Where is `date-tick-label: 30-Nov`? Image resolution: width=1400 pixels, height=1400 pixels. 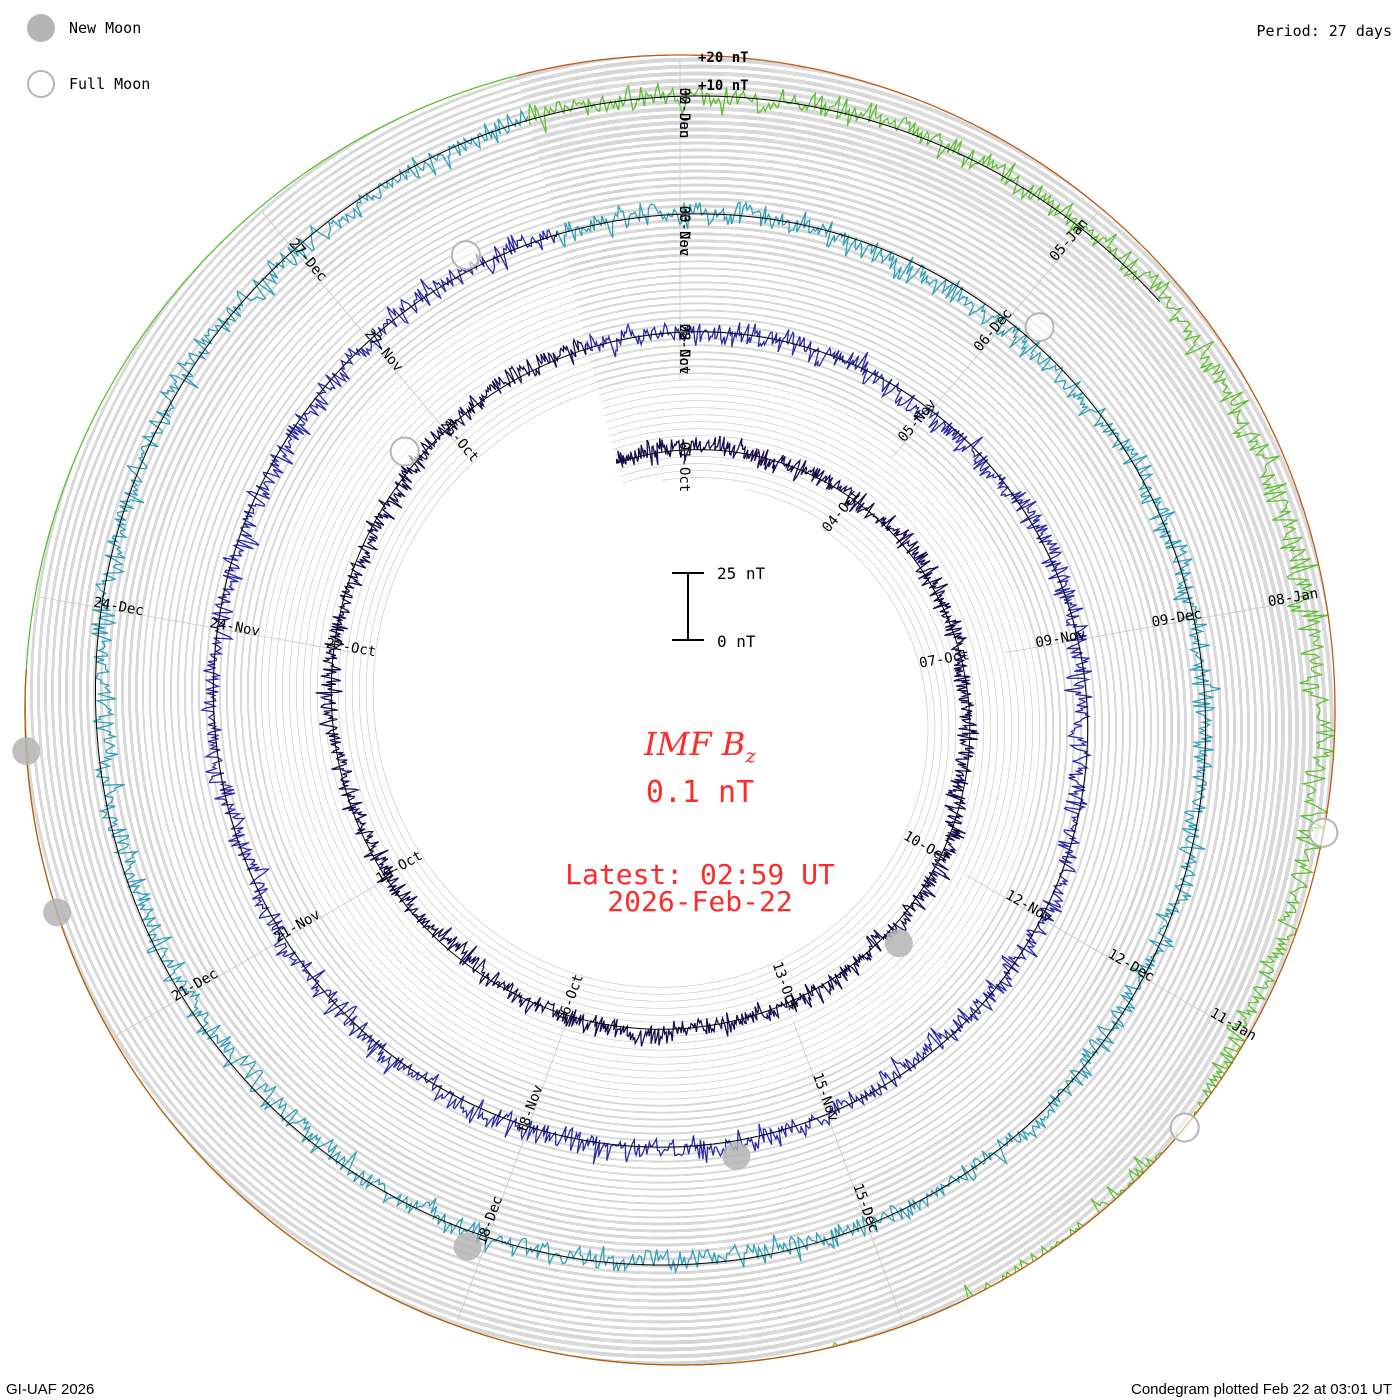 date-tick-label: 30-Nov is located at coordinates (684, 231).